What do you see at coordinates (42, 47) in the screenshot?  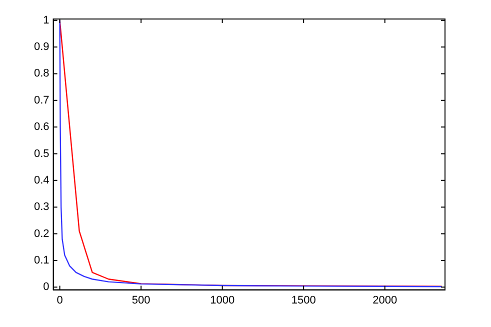 I see `y-tick-label: 0.9` at bounding box center [42, 47].